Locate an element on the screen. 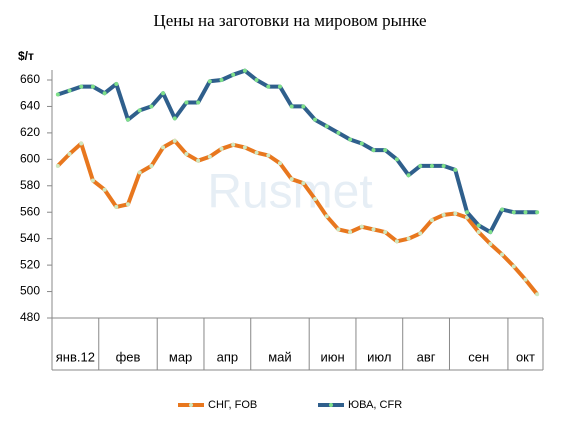  x-tick-label: апр is located at coordinates (228, 356).